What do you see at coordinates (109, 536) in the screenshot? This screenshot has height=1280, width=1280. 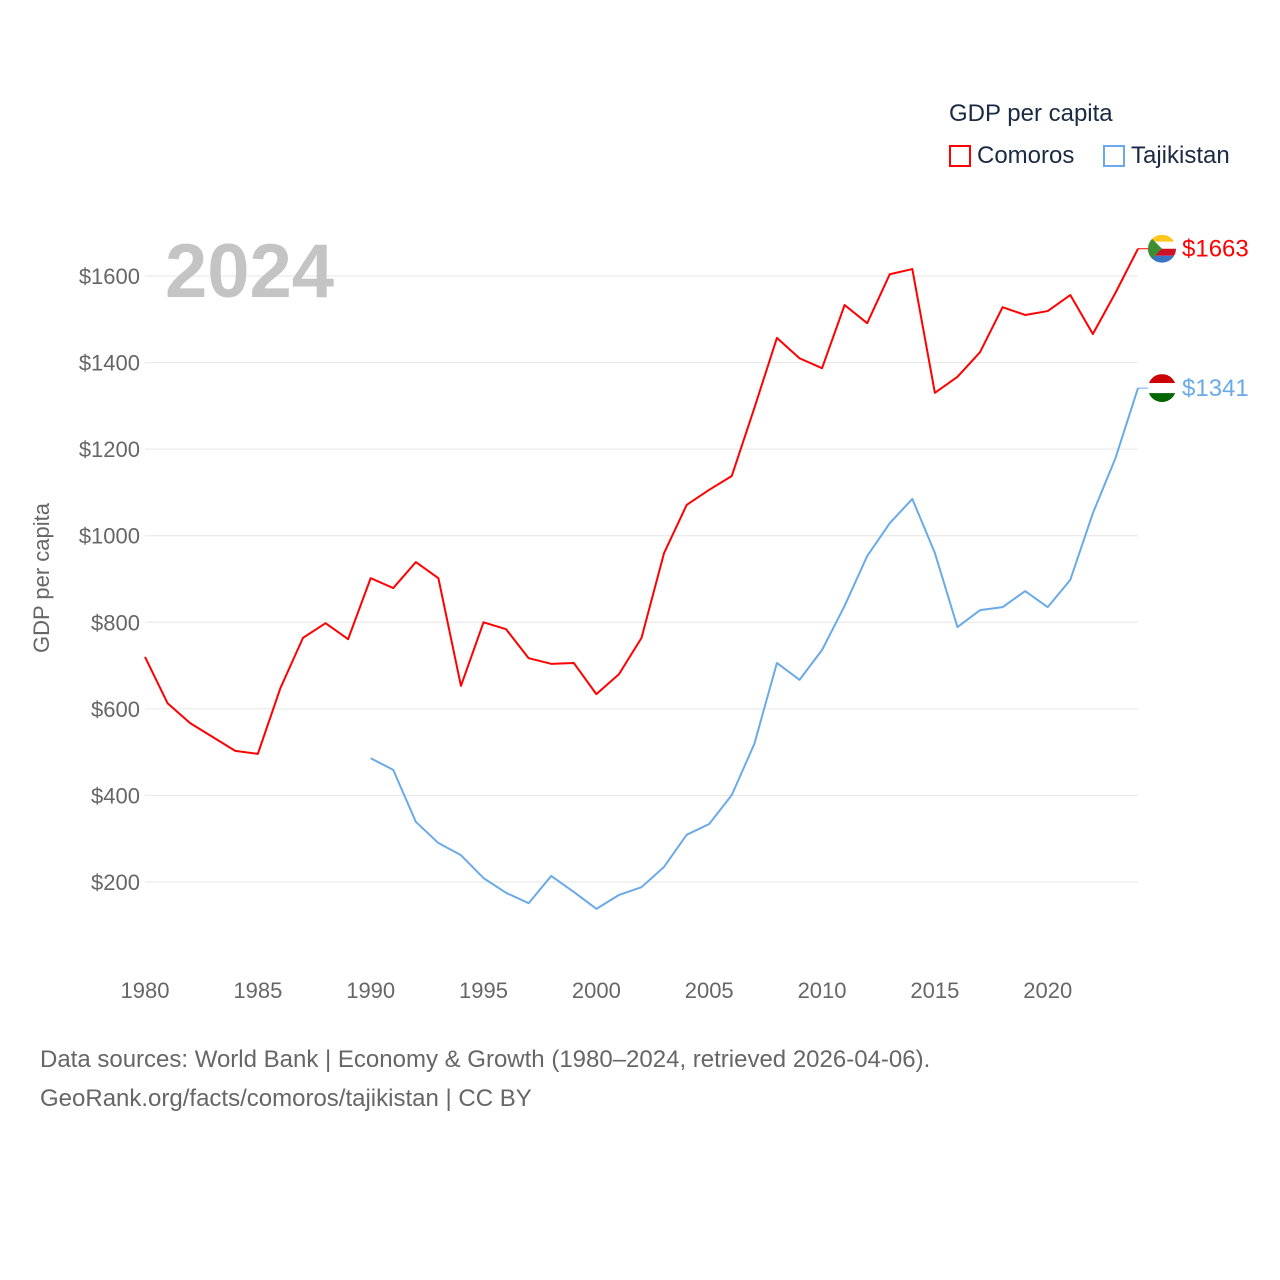 I see `y-tick-label: $1000` at bounding box center [109, 536].